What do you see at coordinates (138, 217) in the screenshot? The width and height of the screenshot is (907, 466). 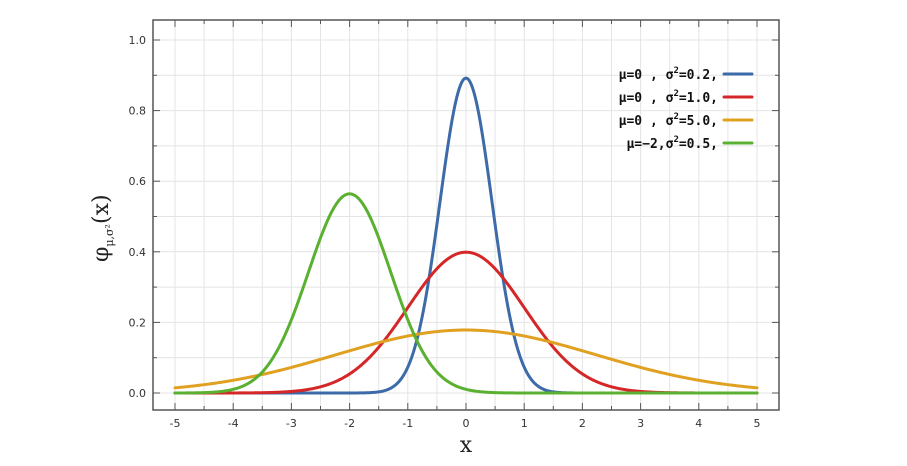 I see `y-tick-labels: 0.0 0.2 0.4 0.6 0.8 1.0` at bounding box center [138, 217].